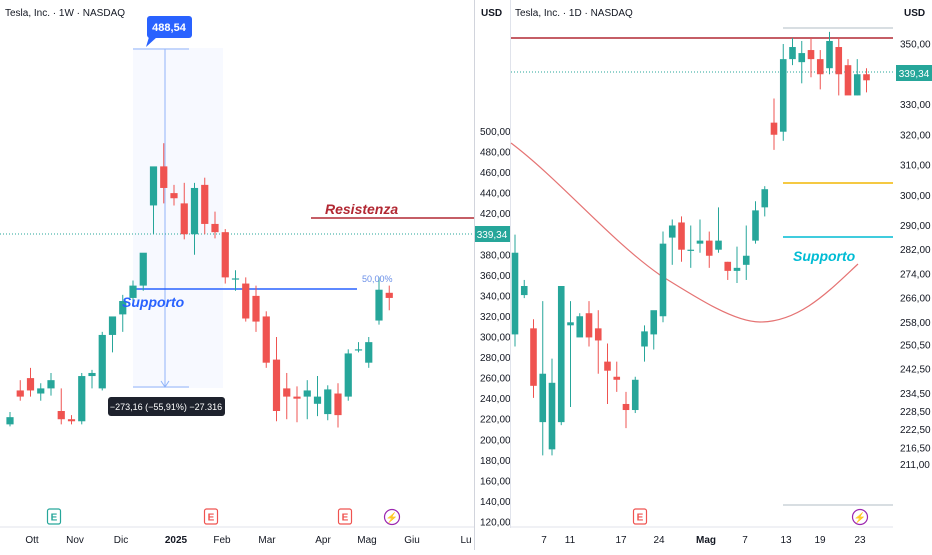  What do you see at coordinates (495, 296) in the screenshot?
I see `weekly-price-tick: 340,00` at bounding box center [495, 296].